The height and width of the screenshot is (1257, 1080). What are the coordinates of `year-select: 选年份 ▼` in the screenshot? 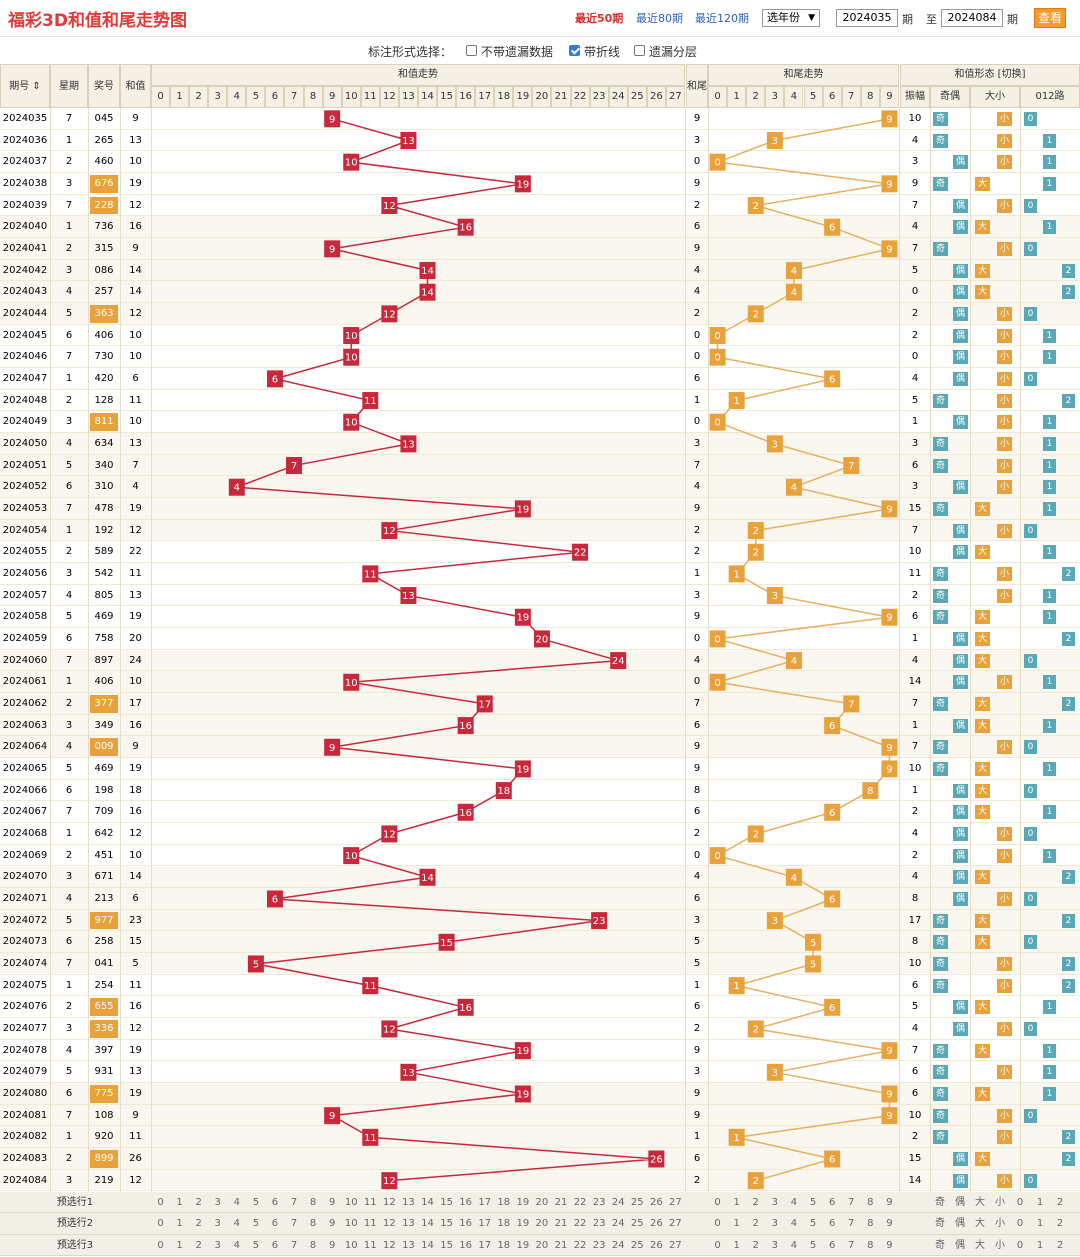 It's located at (791, 18).